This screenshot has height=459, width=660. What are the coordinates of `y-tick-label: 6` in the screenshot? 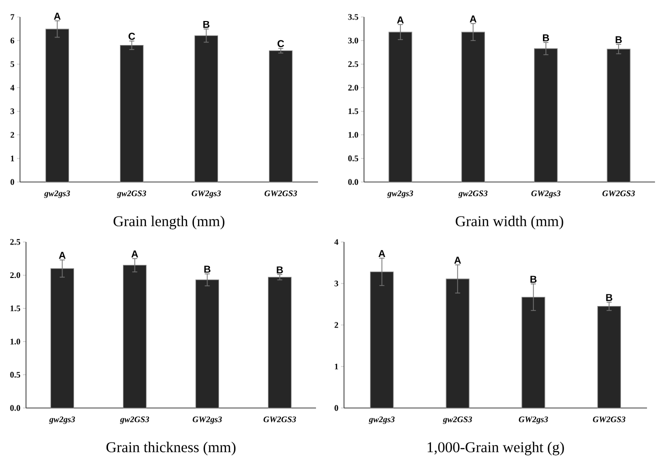 It's located at (12, 41).